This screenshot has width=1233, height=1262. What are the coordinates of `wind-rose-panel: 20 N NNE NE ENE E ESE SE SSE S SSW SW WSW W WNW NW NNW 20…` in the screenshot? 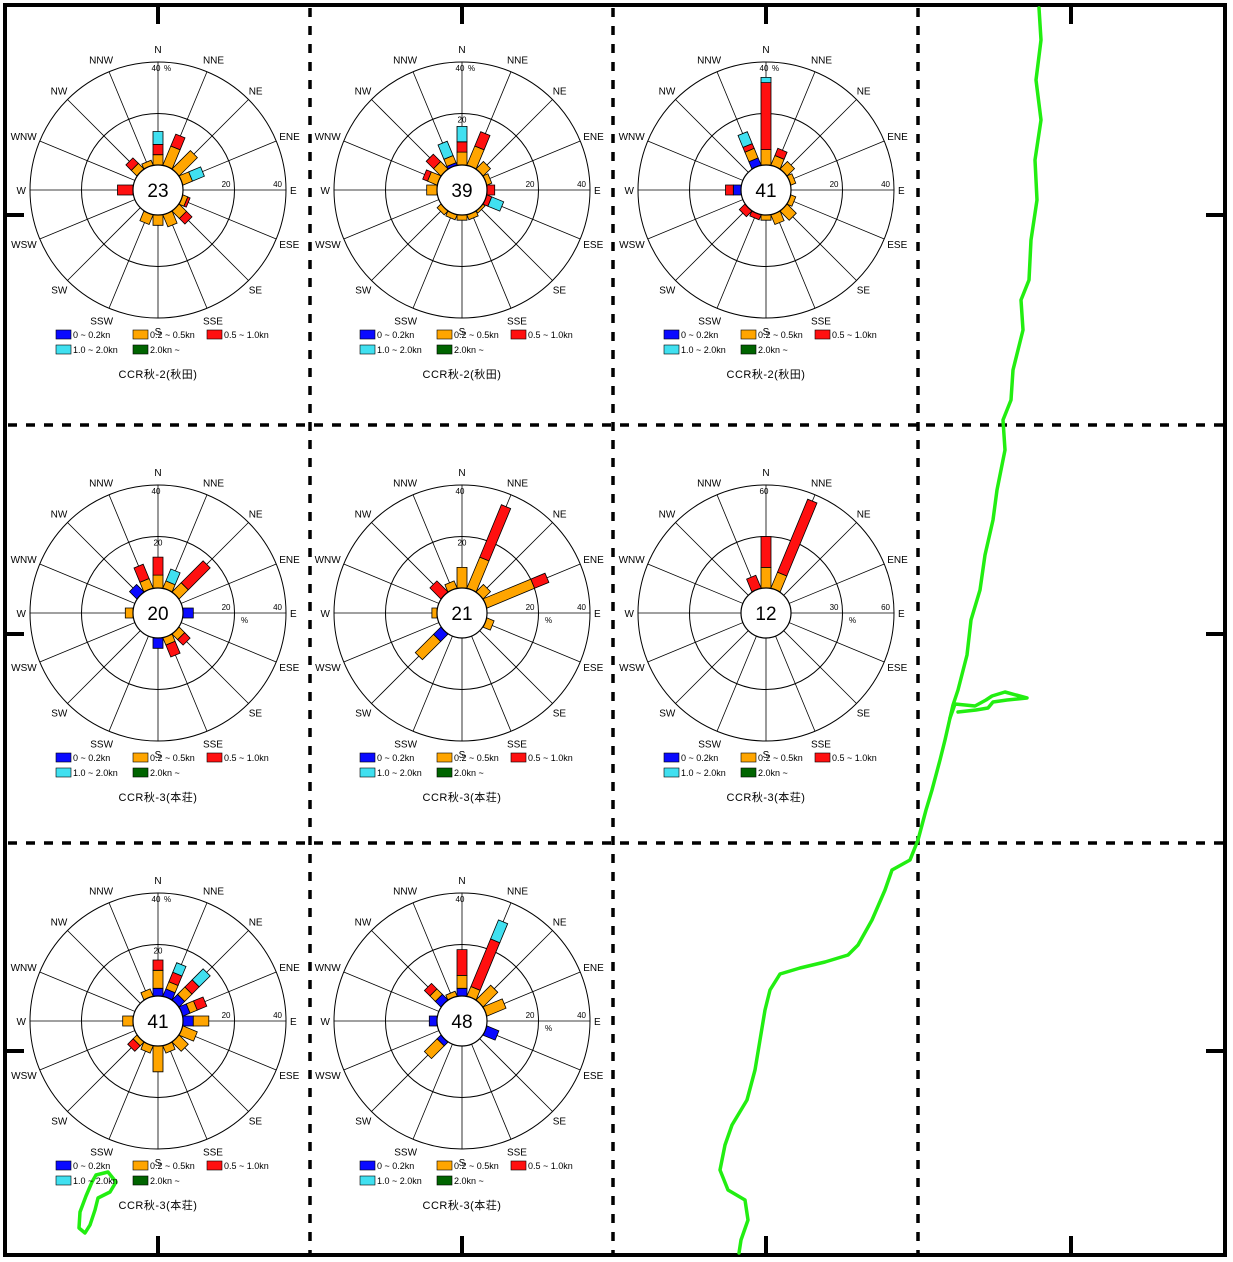 It's located at (156, 636).